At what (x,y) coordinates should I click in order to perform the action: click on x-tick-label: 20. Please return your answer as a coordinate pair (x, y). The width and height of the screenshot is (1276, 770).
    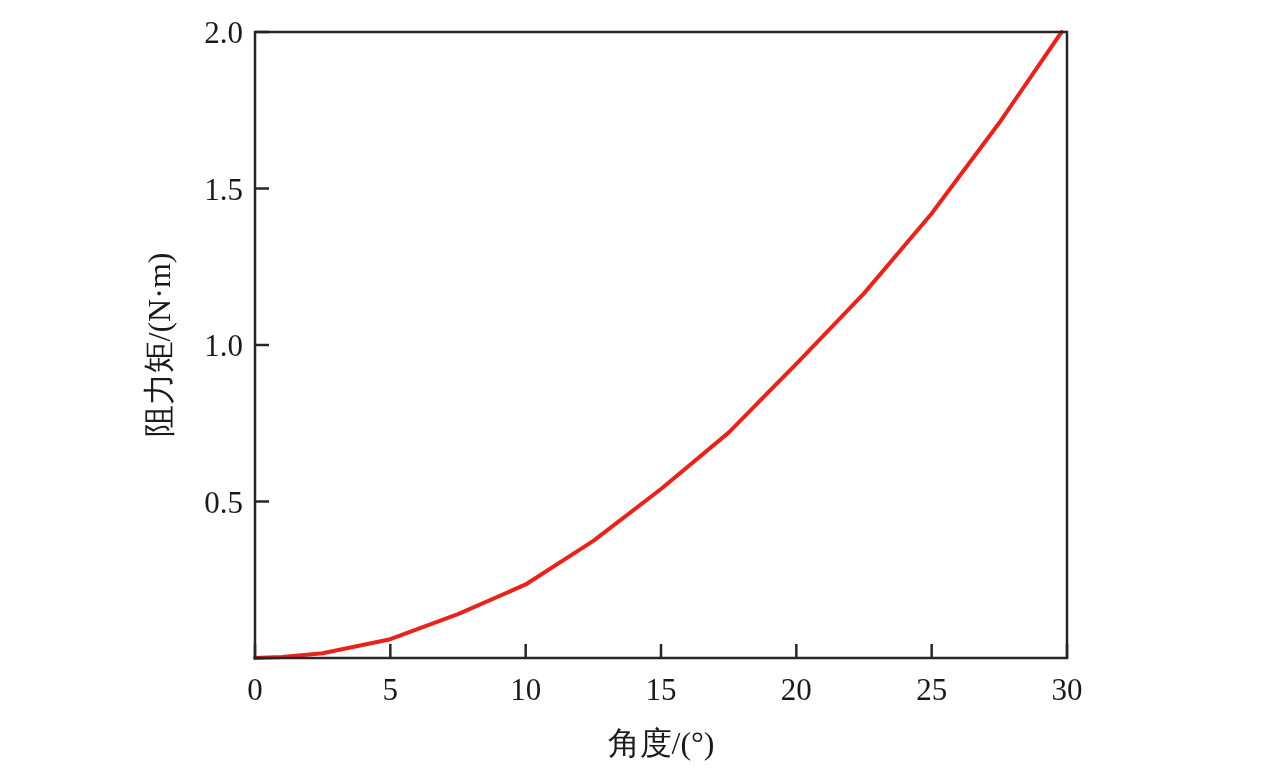
    Looking at the image, I should click on (796, 689).